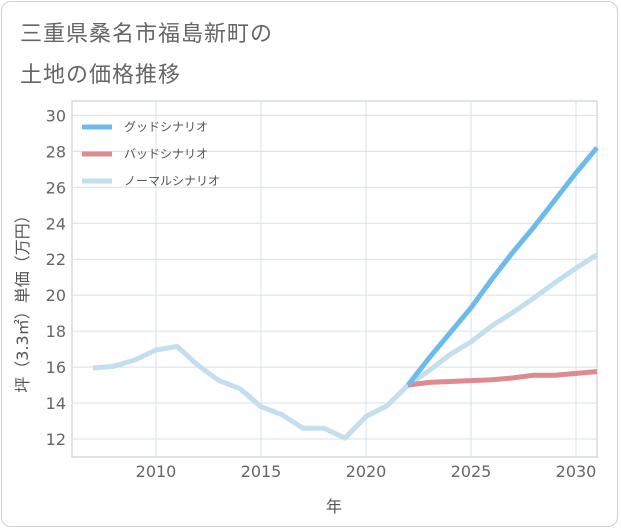  What do you see at coordinates (172, 181) in the screenshot?
I see `legend-label-2: ノーマルシナリオ` at bounding box center [172, 181].